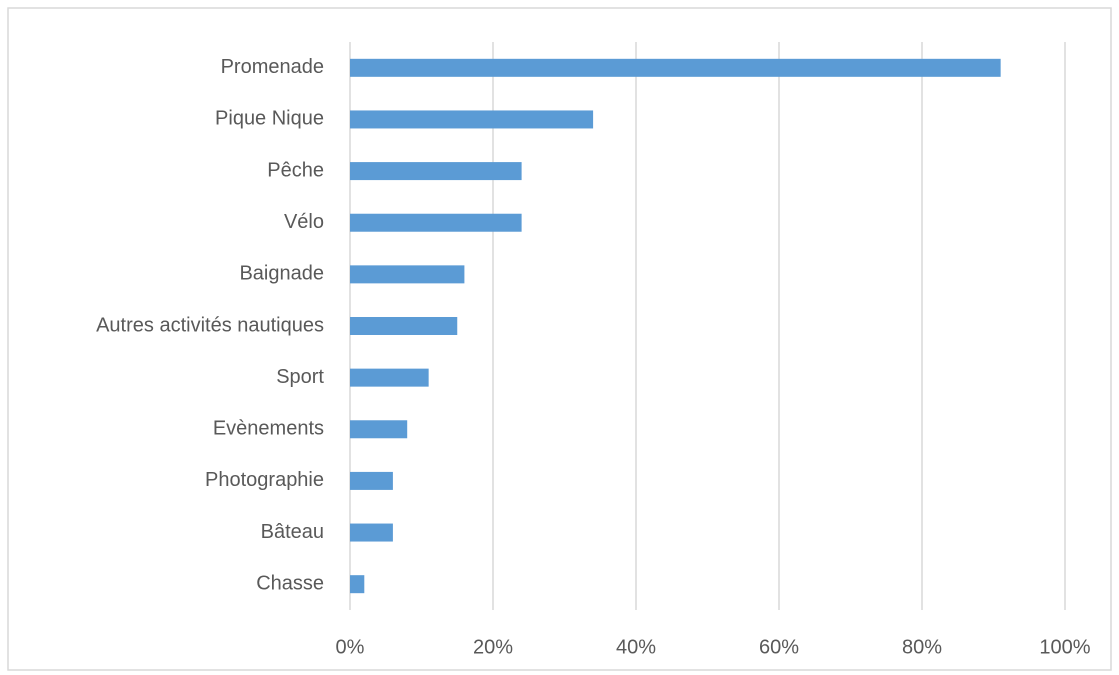  Describe the element at coordinates (636, 647) in the screenshot. I see `x-tick-label: 40%` at that location.